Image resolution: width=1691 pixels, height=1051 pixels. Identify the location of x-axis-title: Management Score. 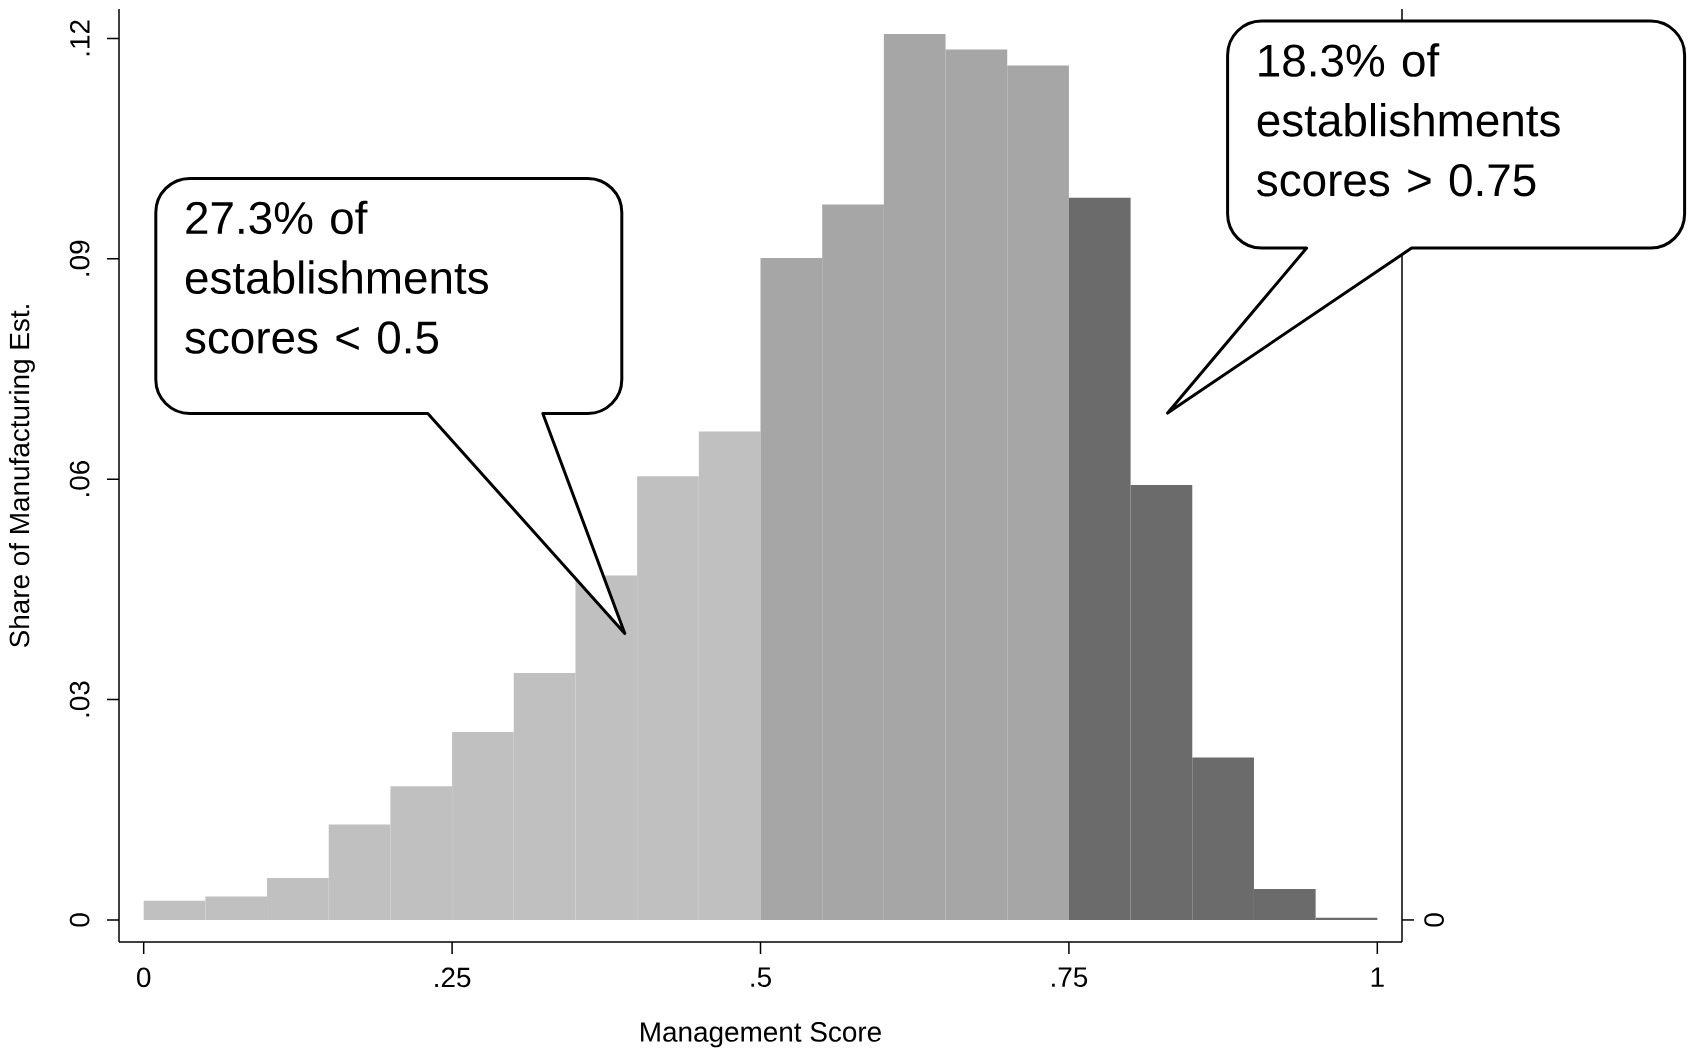
(761, 1035).